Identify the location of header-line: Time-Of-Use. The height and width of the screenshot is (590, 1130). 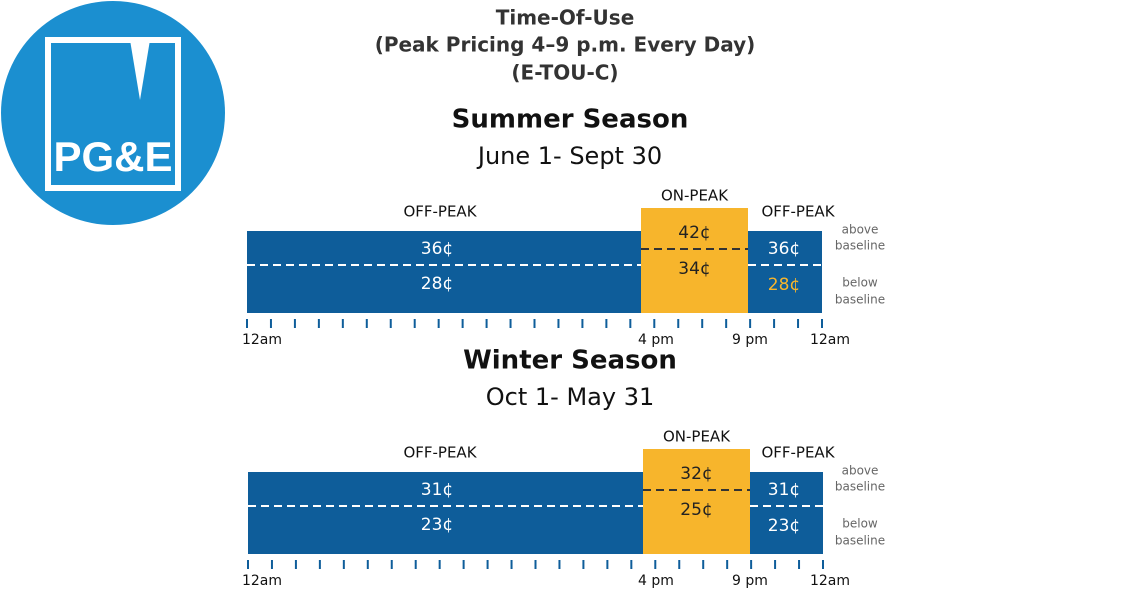
(565, 18).